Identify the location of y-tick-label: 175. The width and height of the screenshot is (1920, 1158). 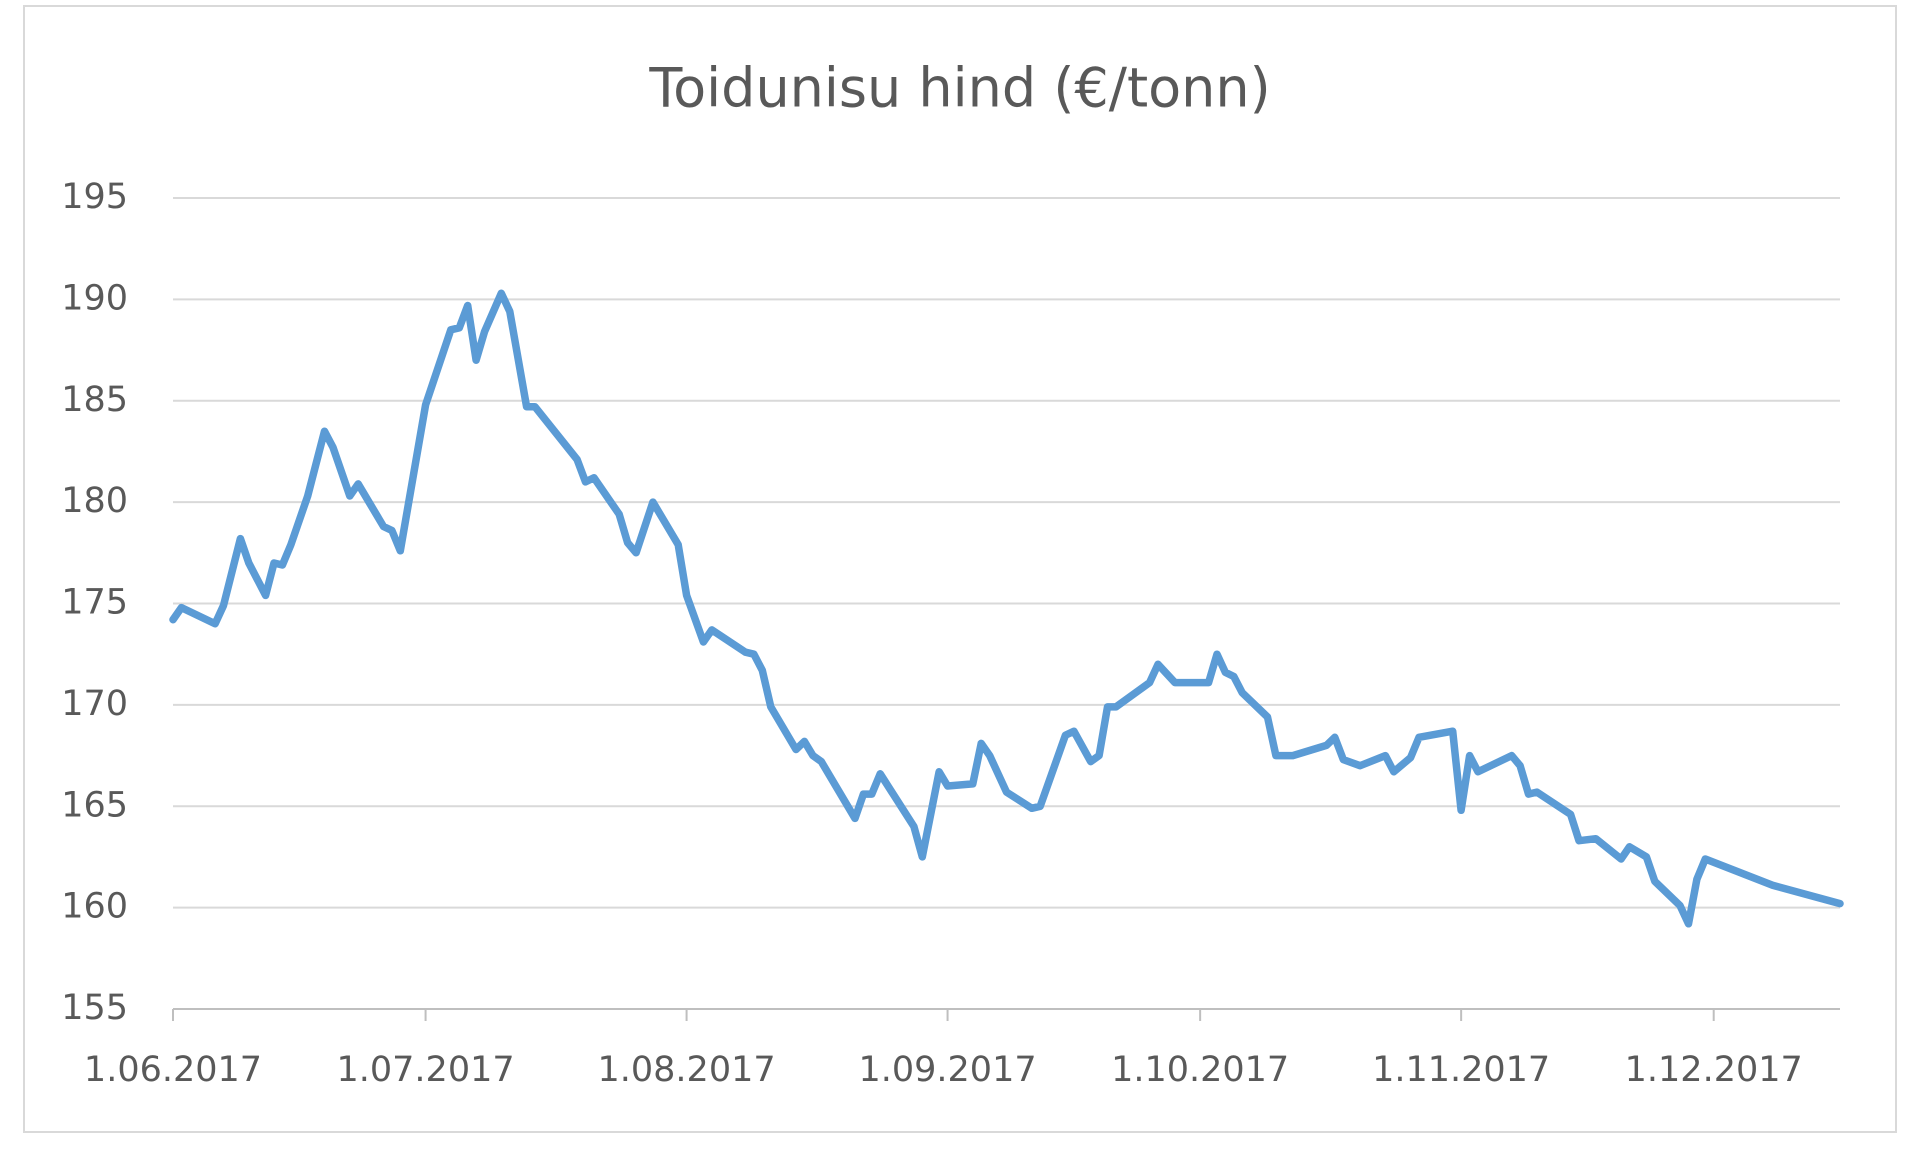
(94, 603).